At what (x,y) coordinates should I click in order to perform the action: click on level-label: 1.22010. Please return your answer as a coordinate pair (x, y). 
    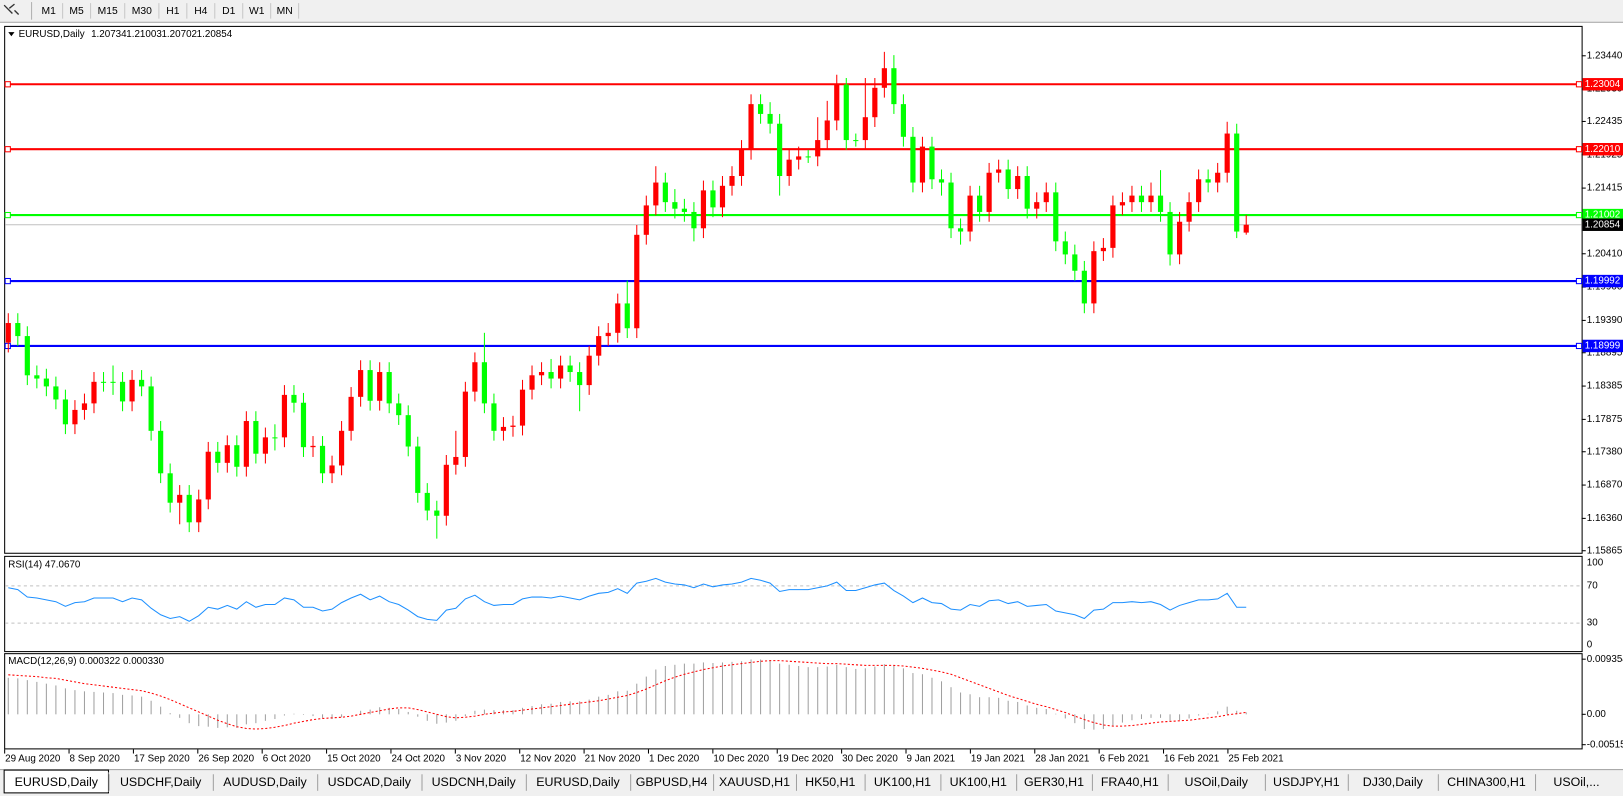
    Looking at the image, I should click on (1603, 149).